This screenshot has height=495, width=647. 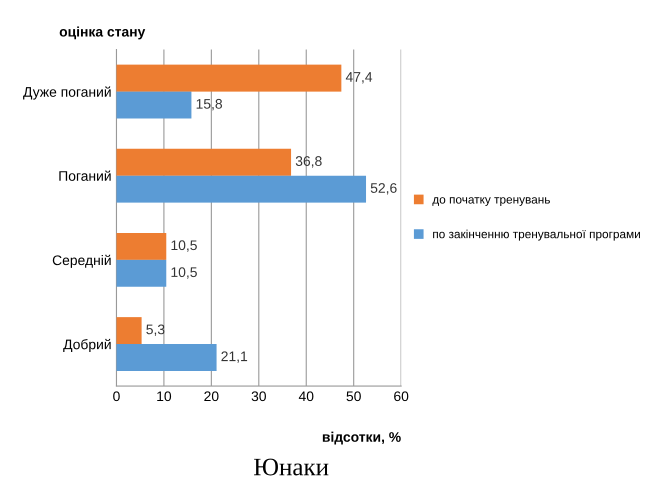 I want to click on x-tick-label: 0, so click(x=116, y=396).